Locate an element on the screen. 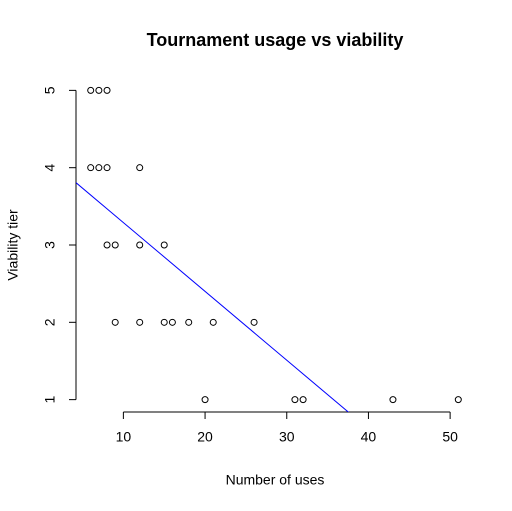  x-tick-label: 50 is located at coordinates (450, 437).